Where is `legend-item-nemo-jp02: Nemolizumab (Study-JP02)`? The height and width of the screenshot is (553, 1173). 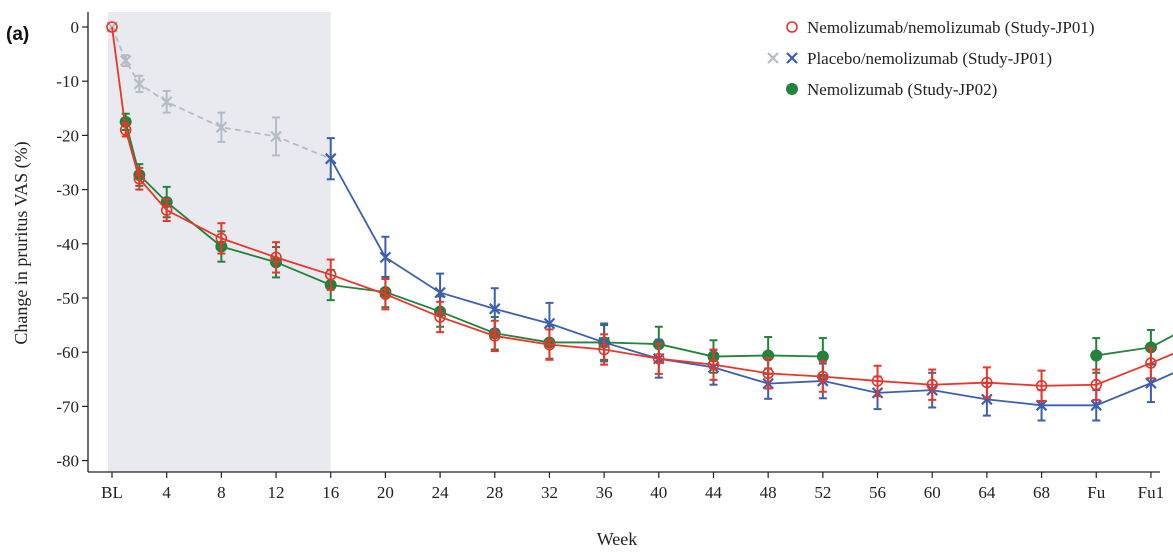 legend-item-nemo-jp02: Nemolizumab (Study-JP02) is located at coordinates (891, 89).